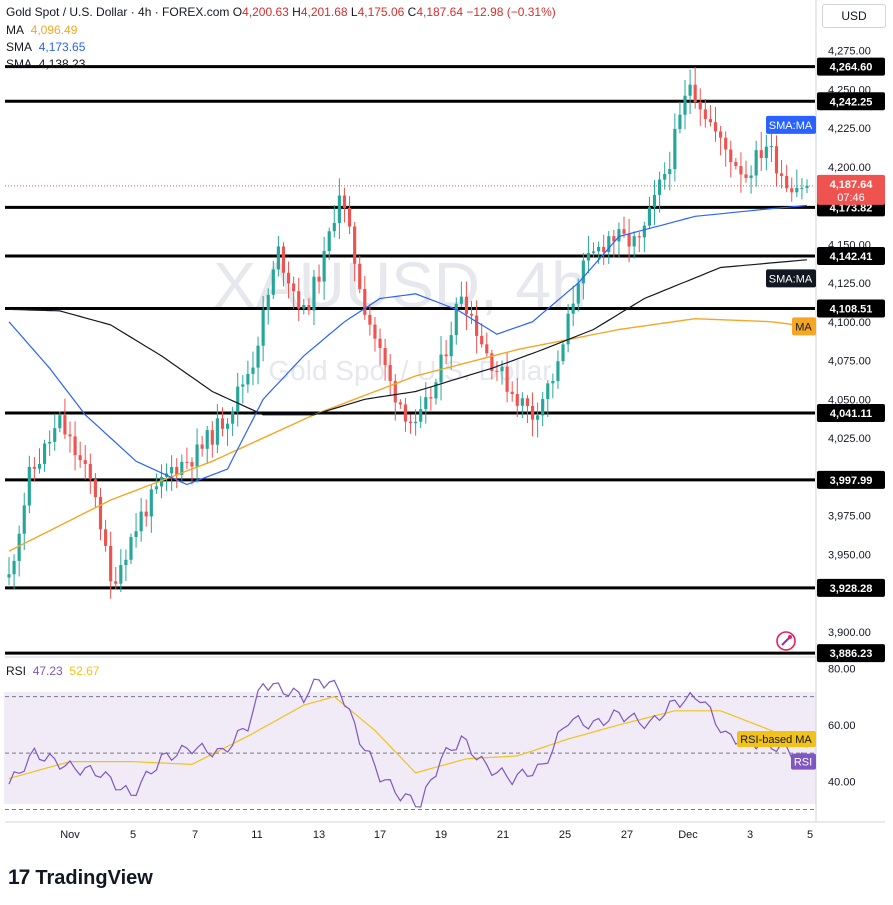 The height and width of the screenshot is (905, 893). What do you see at coordinates (52, 671) in the screenshot?
I see `rsi-legend: RSI 47.23 52.67` at bounding box center [52, 671].